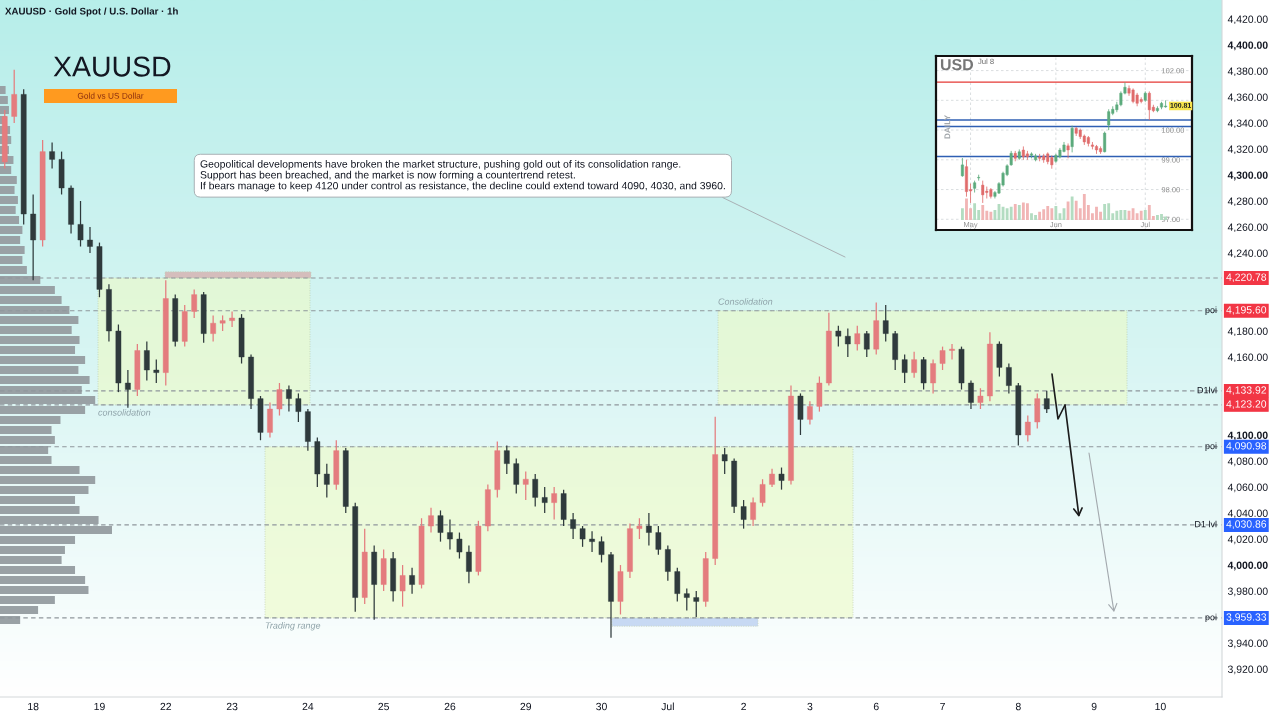  What do you see at coordinates (1247, 592) in the screenshot?
I see `y-tick-label: 3,980.00` at bounding box center [1247, 592].